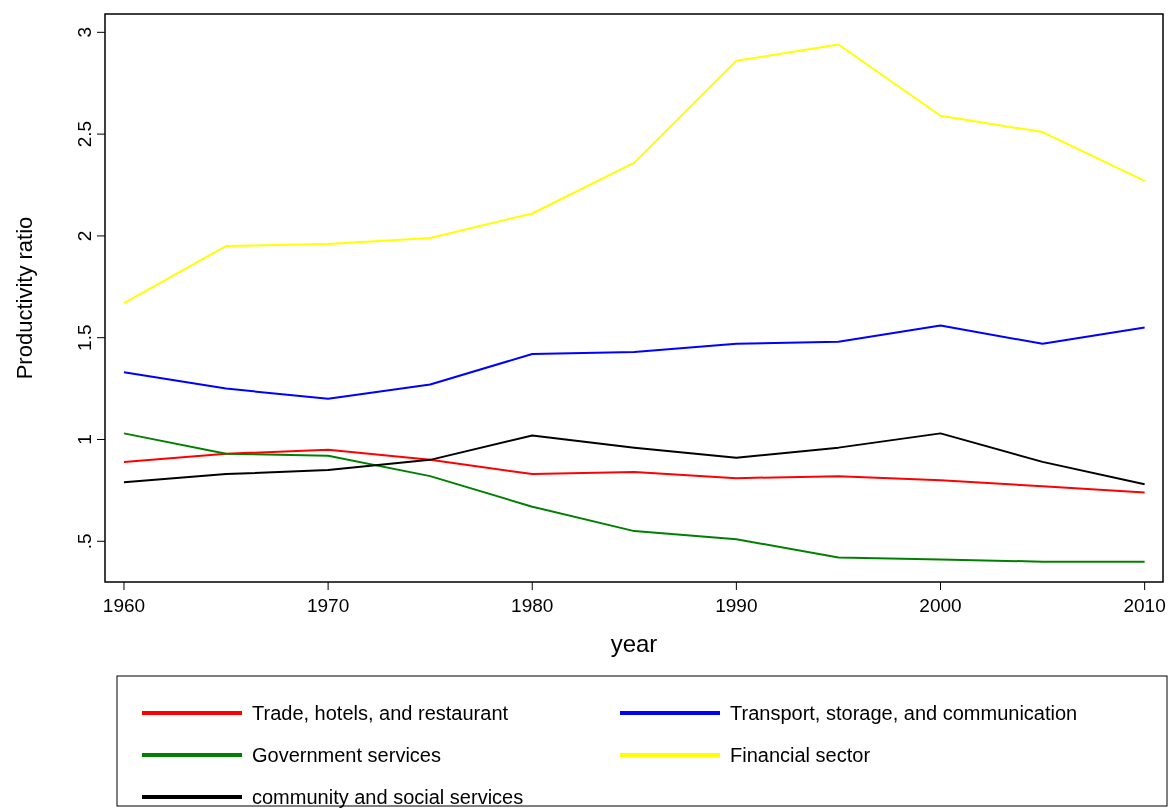 This screenshot has height=809, width=1176. I want to click on y-tick-label: 2.5, so click(84, 134).